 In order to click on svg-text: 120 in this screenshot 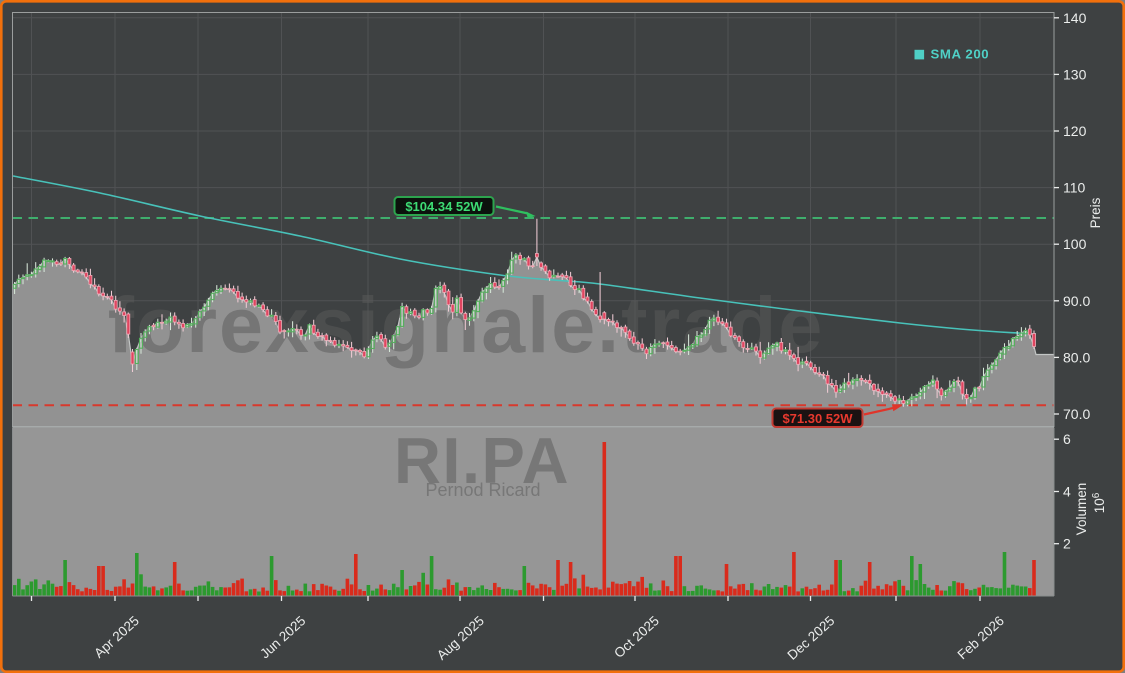, I will do `click(1075, 131)`.